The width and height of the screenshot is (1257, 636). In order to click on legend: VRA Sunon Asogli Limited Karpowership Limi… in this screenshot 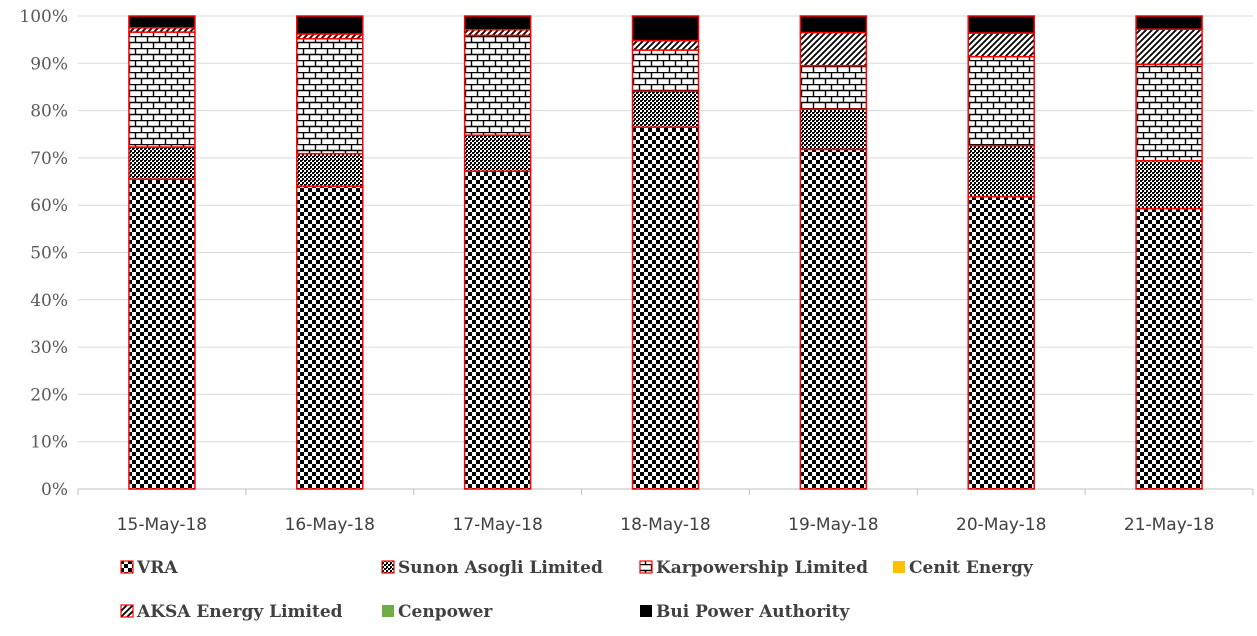, I will do `click(577, 590)`.